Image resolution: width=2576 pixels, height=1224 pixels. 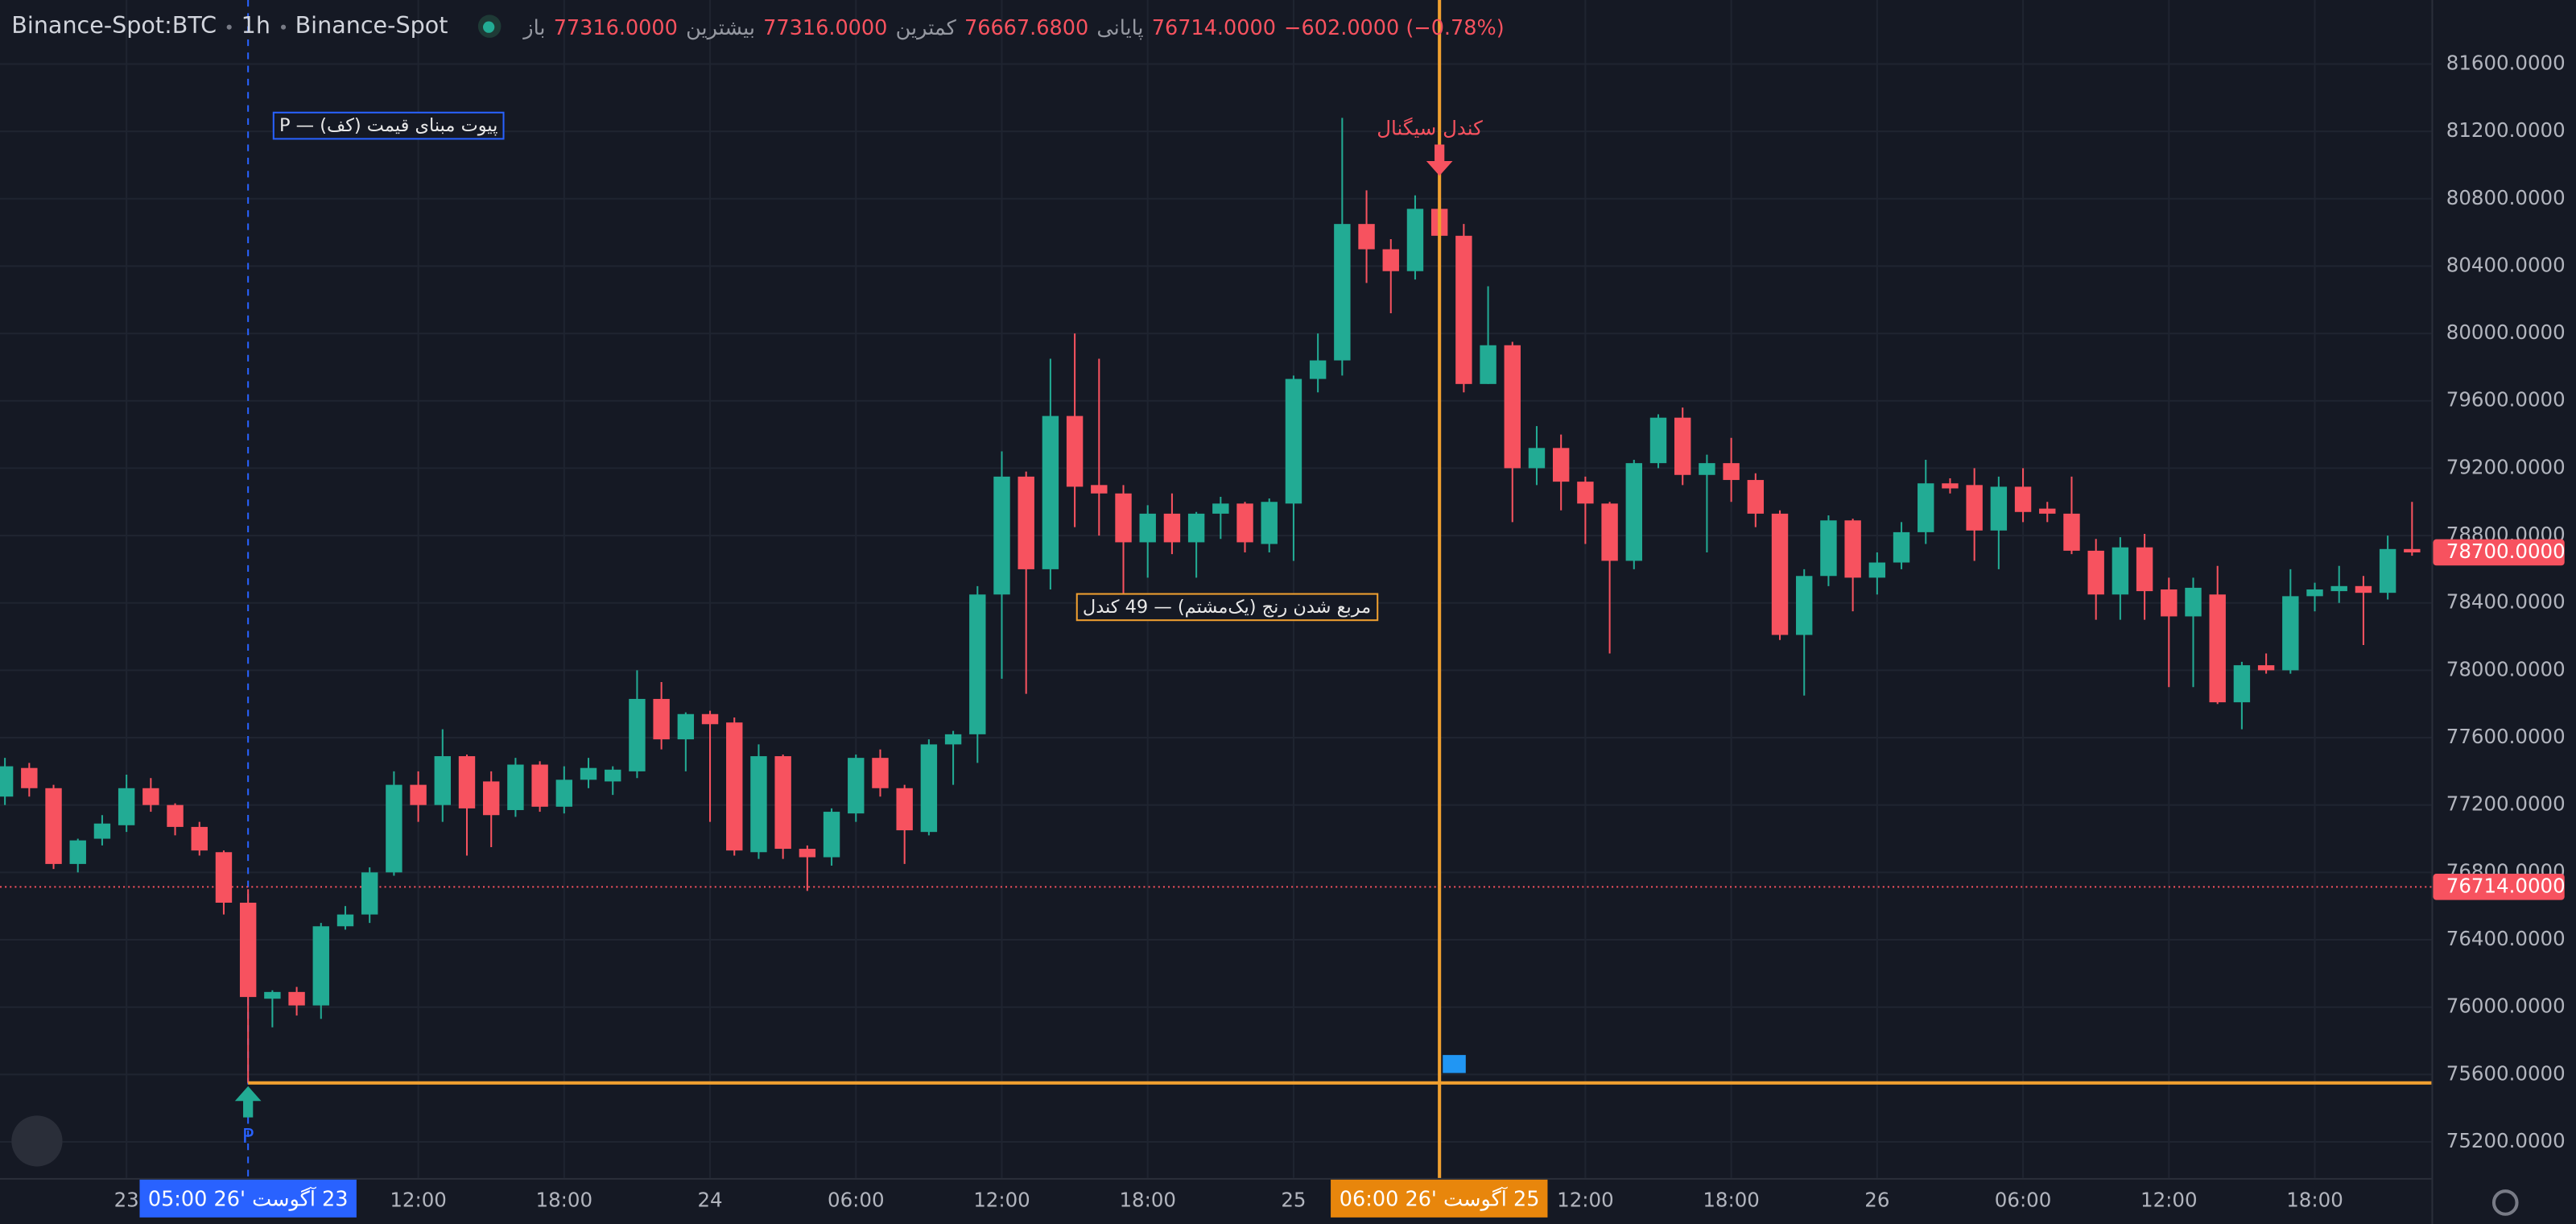 I want to click on legend-value: 76714.0000, so click(x=1213, y=26).